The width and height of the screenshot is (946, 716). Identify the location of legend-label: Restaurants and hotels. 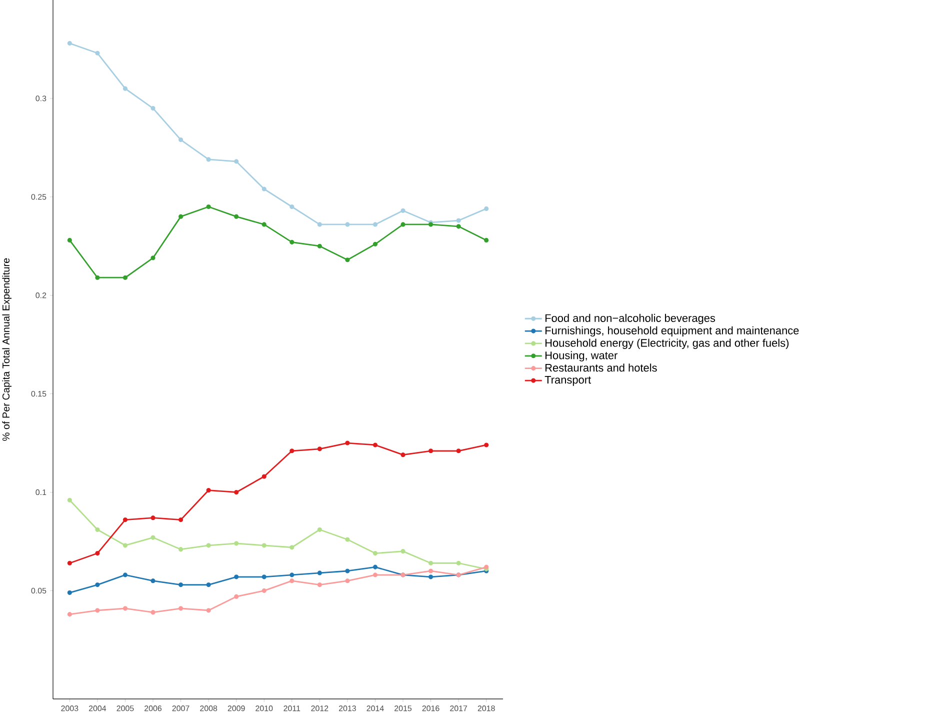
(601, 368).